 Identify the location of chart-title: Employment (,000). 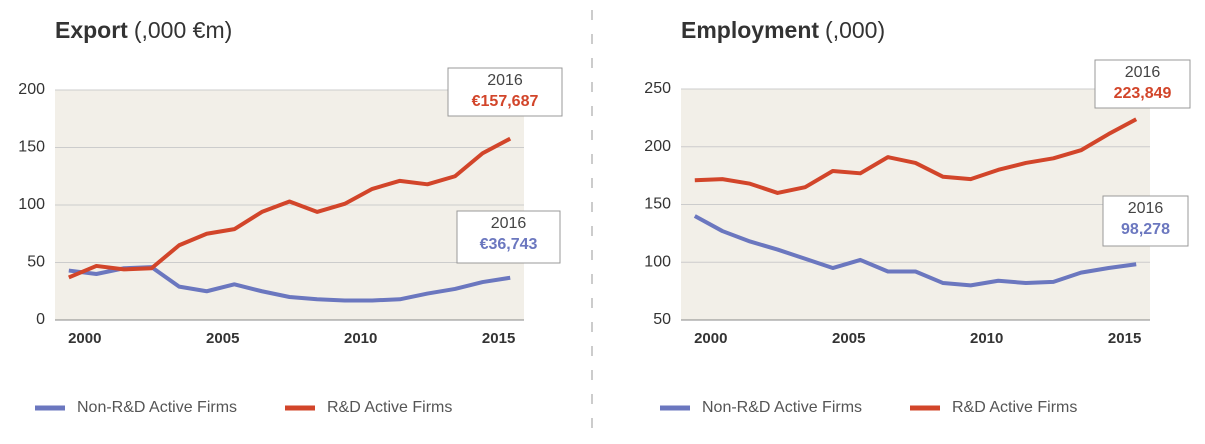
(783, 30).